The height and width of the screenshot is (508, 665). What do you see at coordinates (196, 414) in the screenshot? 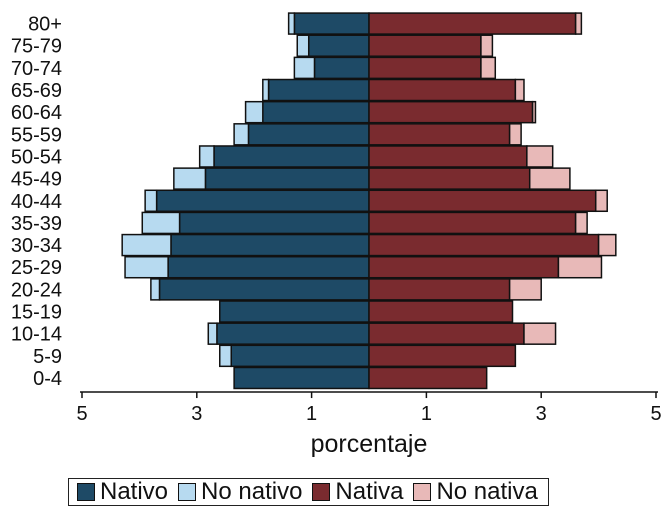
I see `x-tick-label-left-3: 3` at bounding box center [196, 414].